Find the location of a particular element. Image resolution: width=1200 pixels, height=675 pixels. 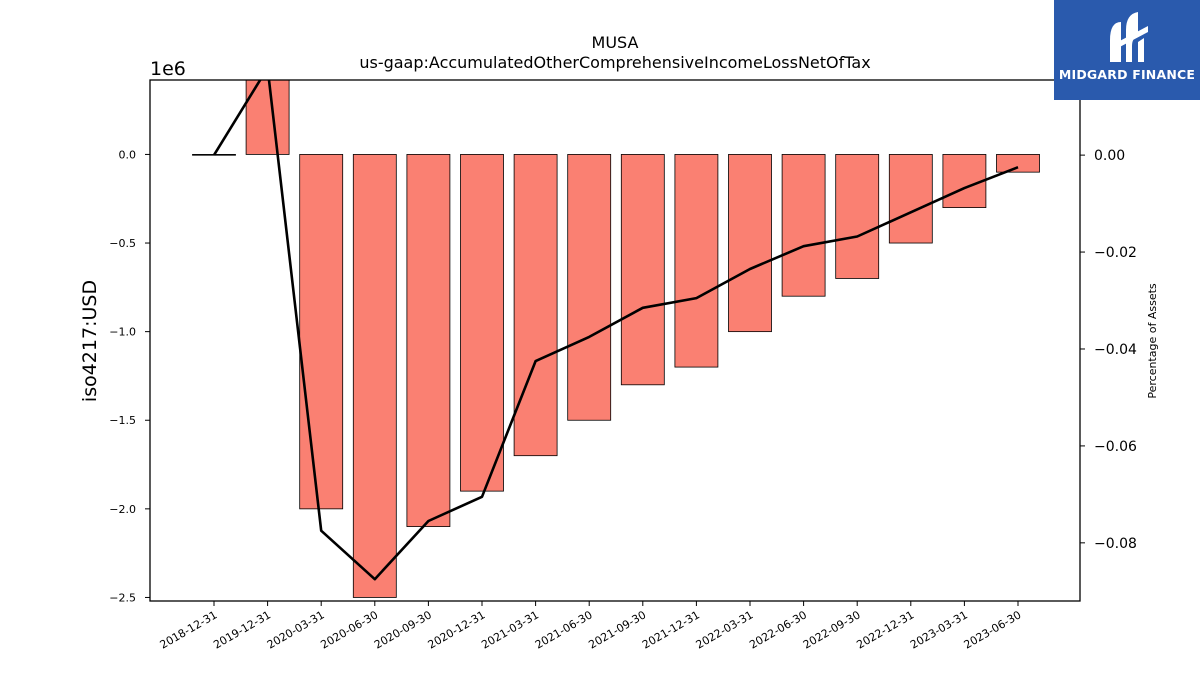

y2-tick-label: −0.06 is located at coordinates (1115, 447).